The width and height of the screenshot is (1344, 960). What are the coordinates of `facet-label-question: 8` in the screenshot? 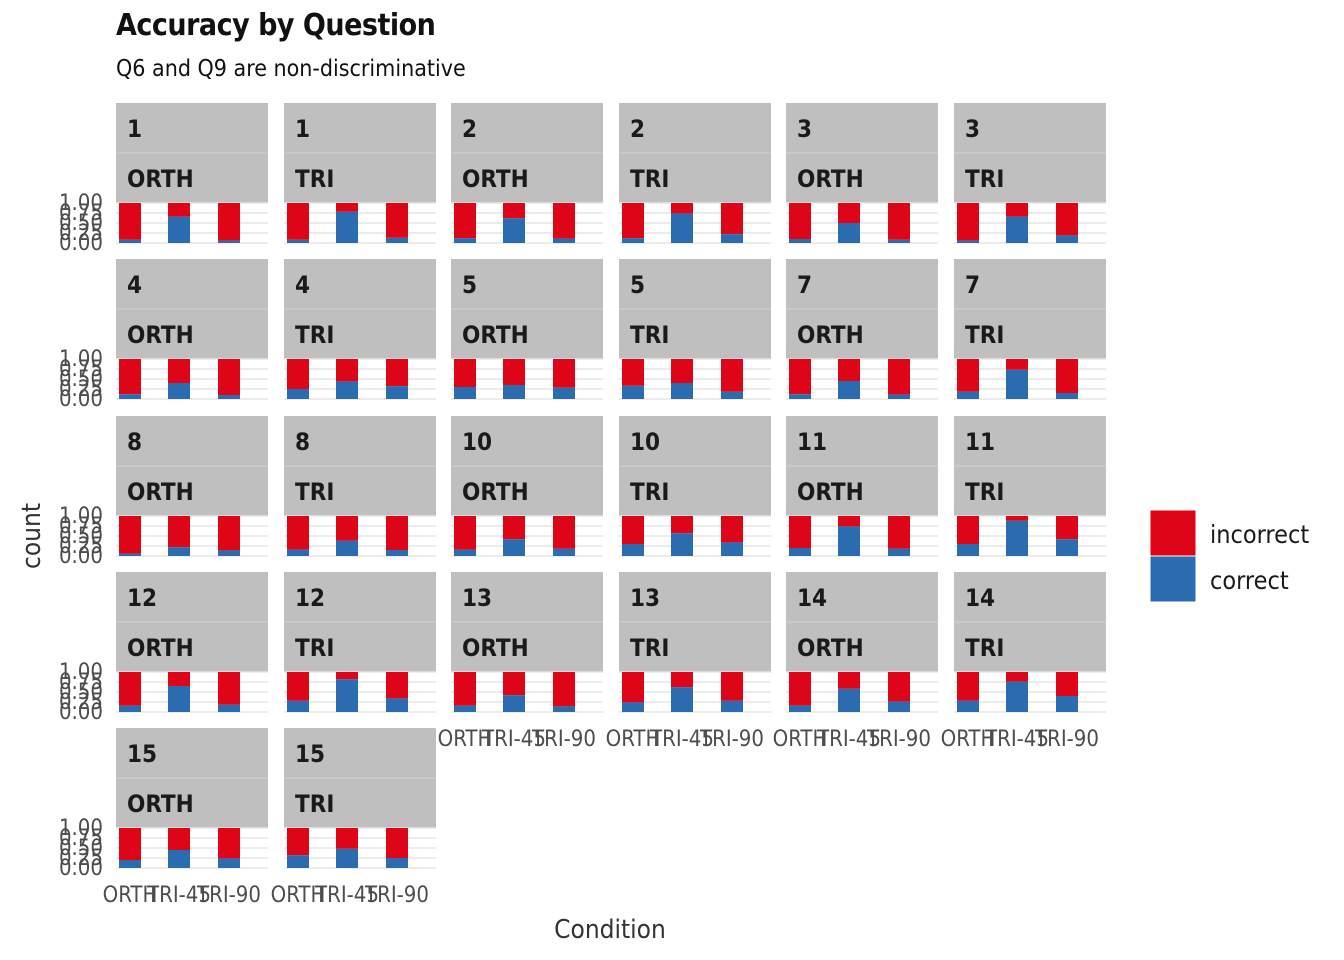 It's located at (302, 442).